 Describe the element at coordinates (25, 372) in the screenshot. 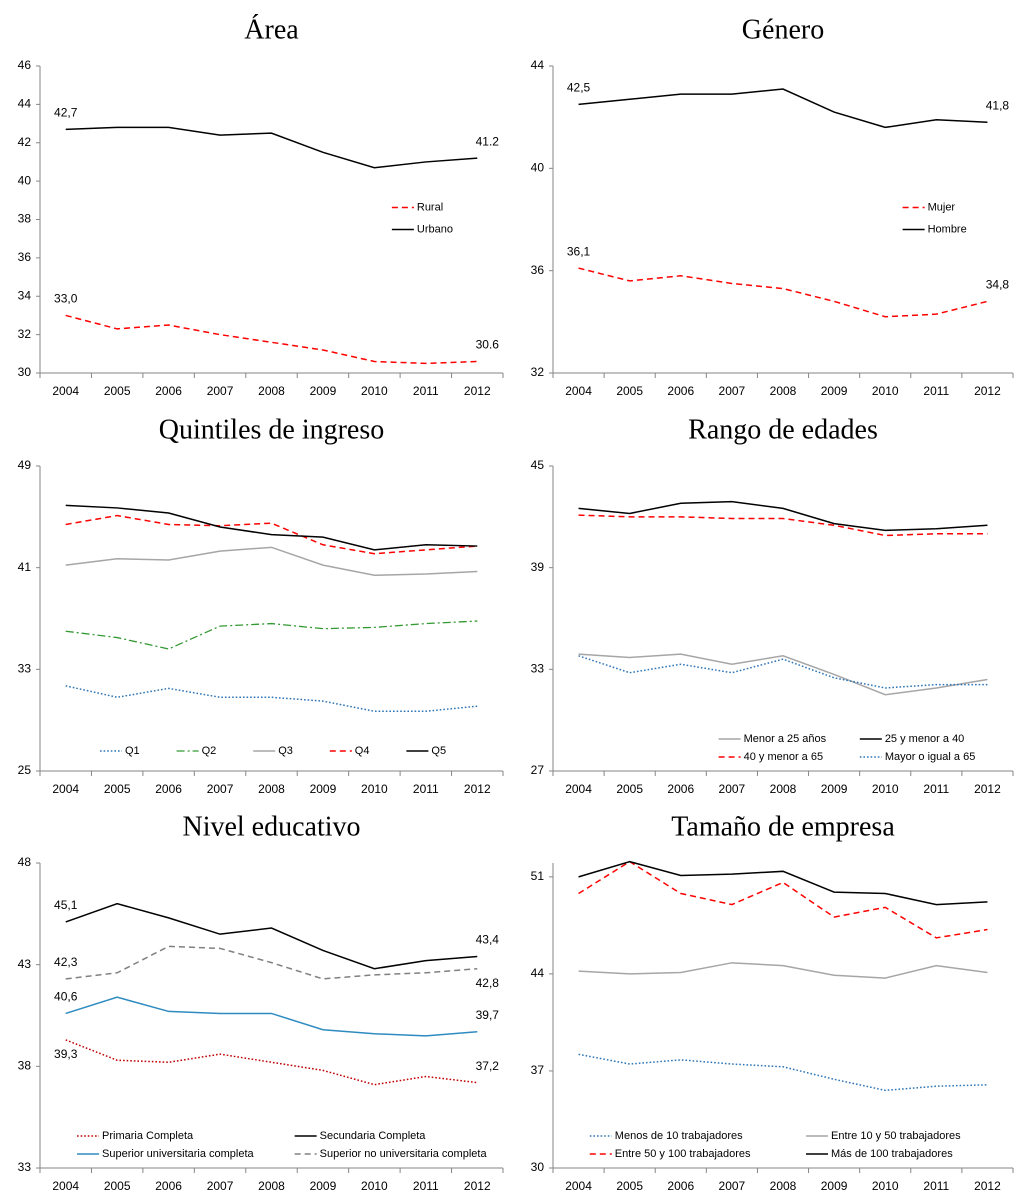

I see `y-tick-label: 30` at that location.